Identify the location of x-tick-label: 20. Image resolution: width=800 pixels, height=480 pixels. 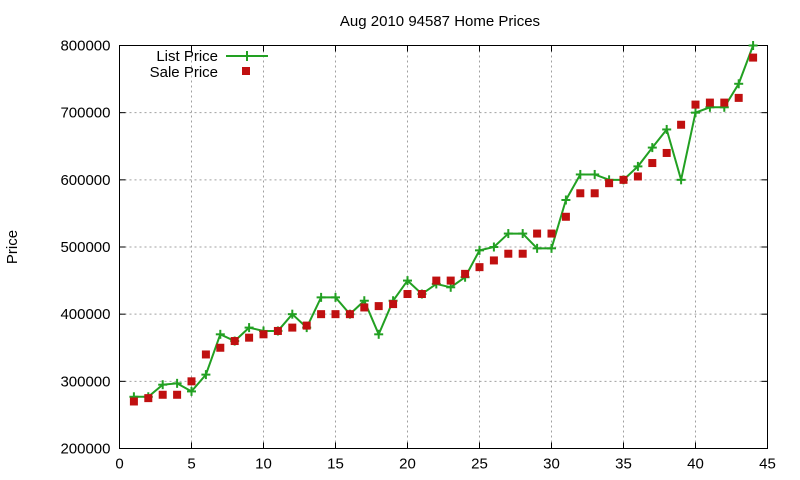
(407, 464).